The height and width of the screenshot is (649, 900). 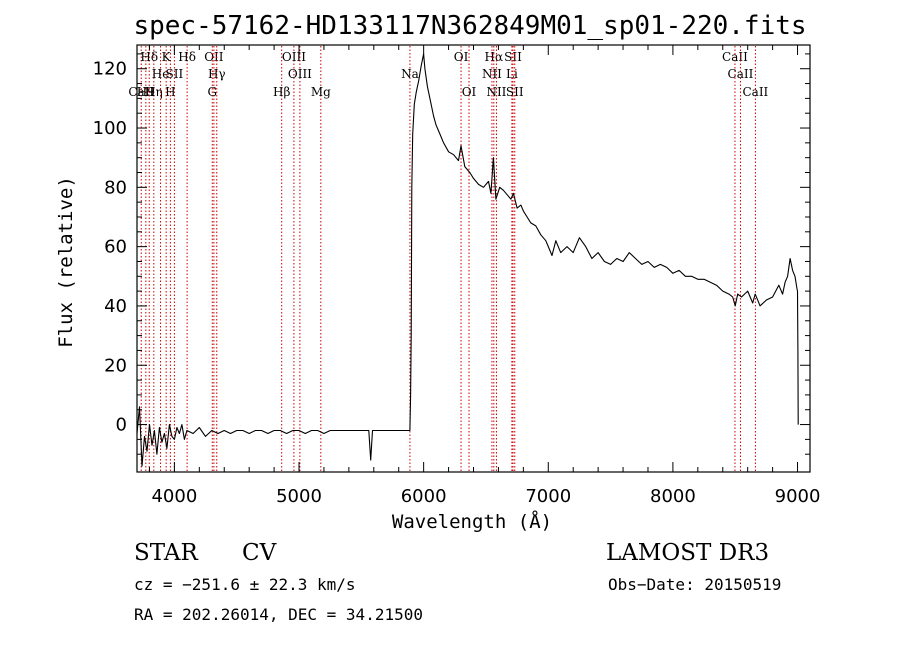 I want to click on x-tick-label: 5000, so click(x=299, y=496).